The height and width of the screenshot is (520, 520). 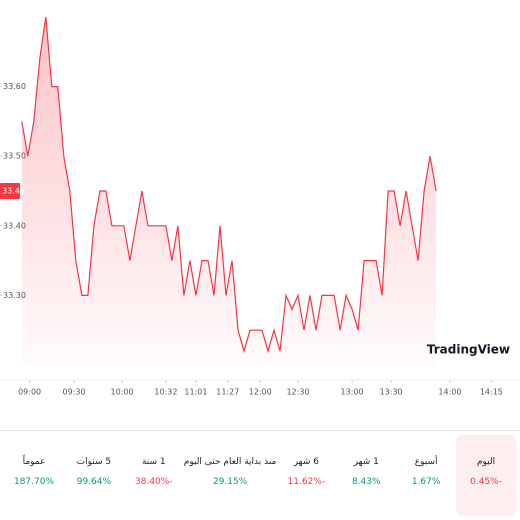 I want to click on y-tick-label: 33.30, so click(x=14, y=295).